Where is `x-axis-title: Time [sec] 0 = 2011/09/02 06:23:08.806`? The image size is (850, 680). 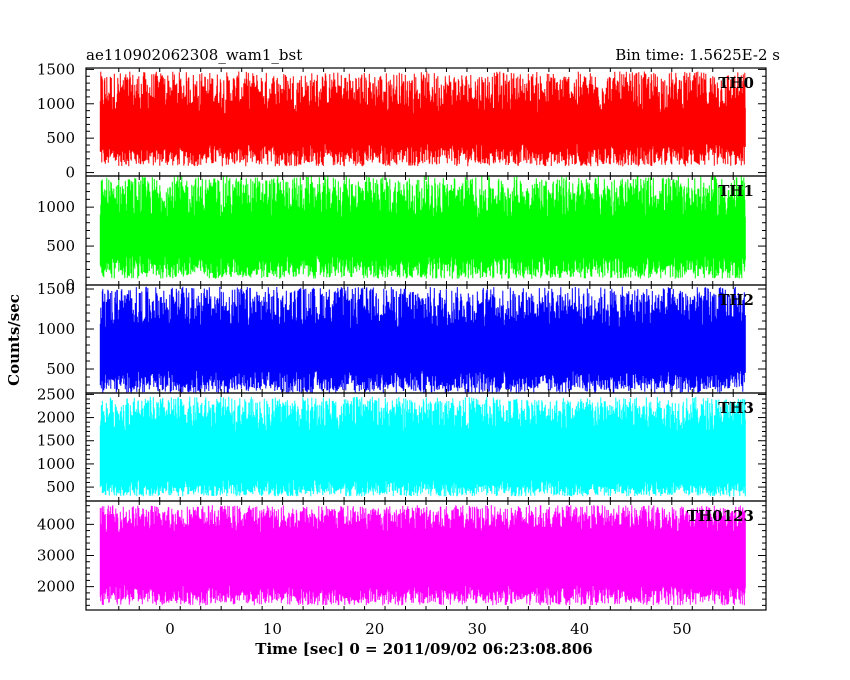 x-axis-title: Time [sec] 0 = 2011/09/02 06:23:08.806 is located at coordinates (423, 649).